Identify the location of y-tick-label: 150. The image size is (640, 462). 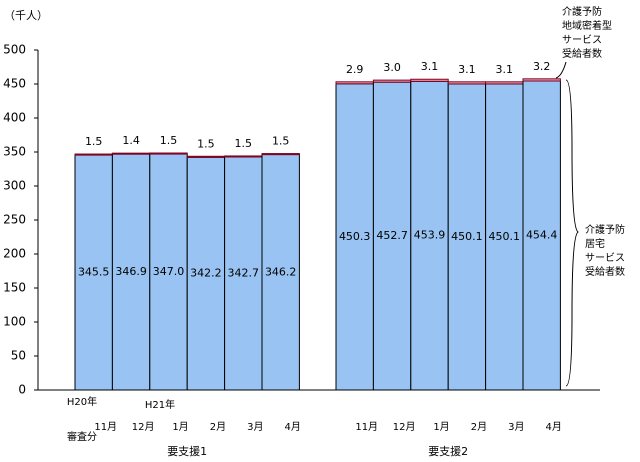
(14, 288).